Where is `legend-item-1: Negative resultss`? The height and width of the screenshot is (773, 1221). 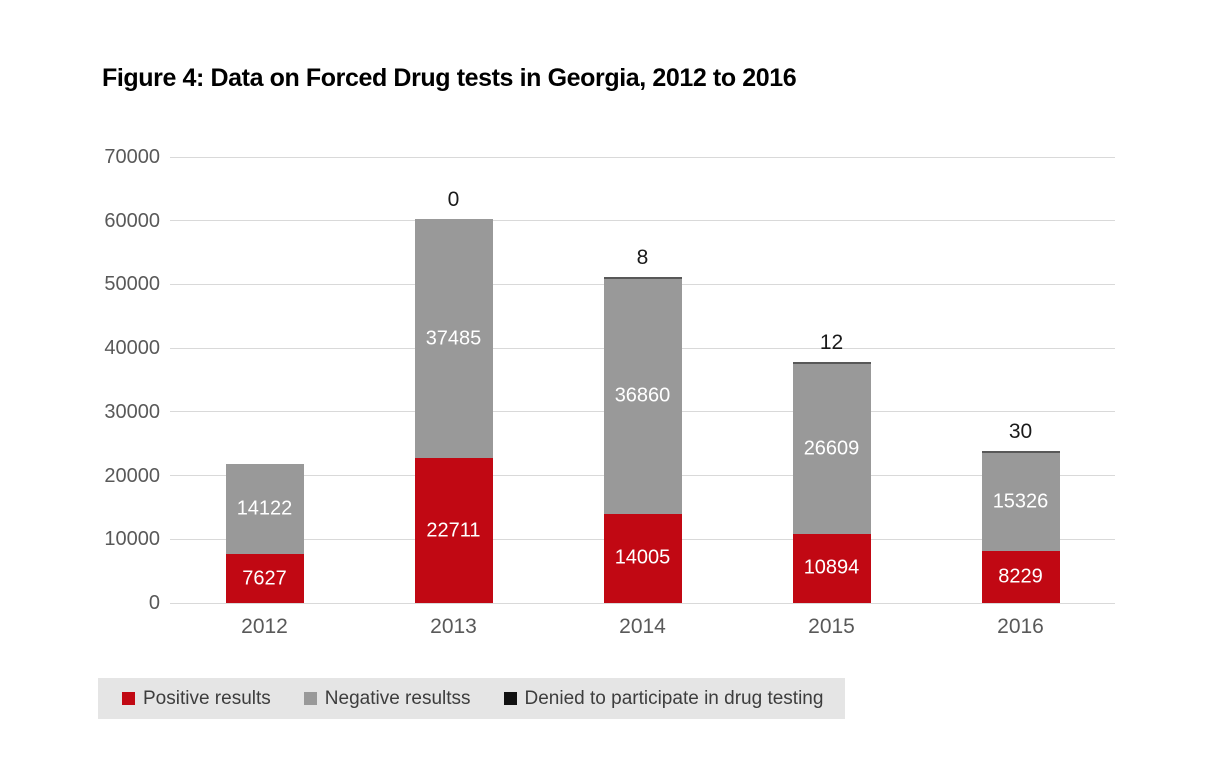
legend-item-1: Negative resultss is located at coordinates (387, 698).